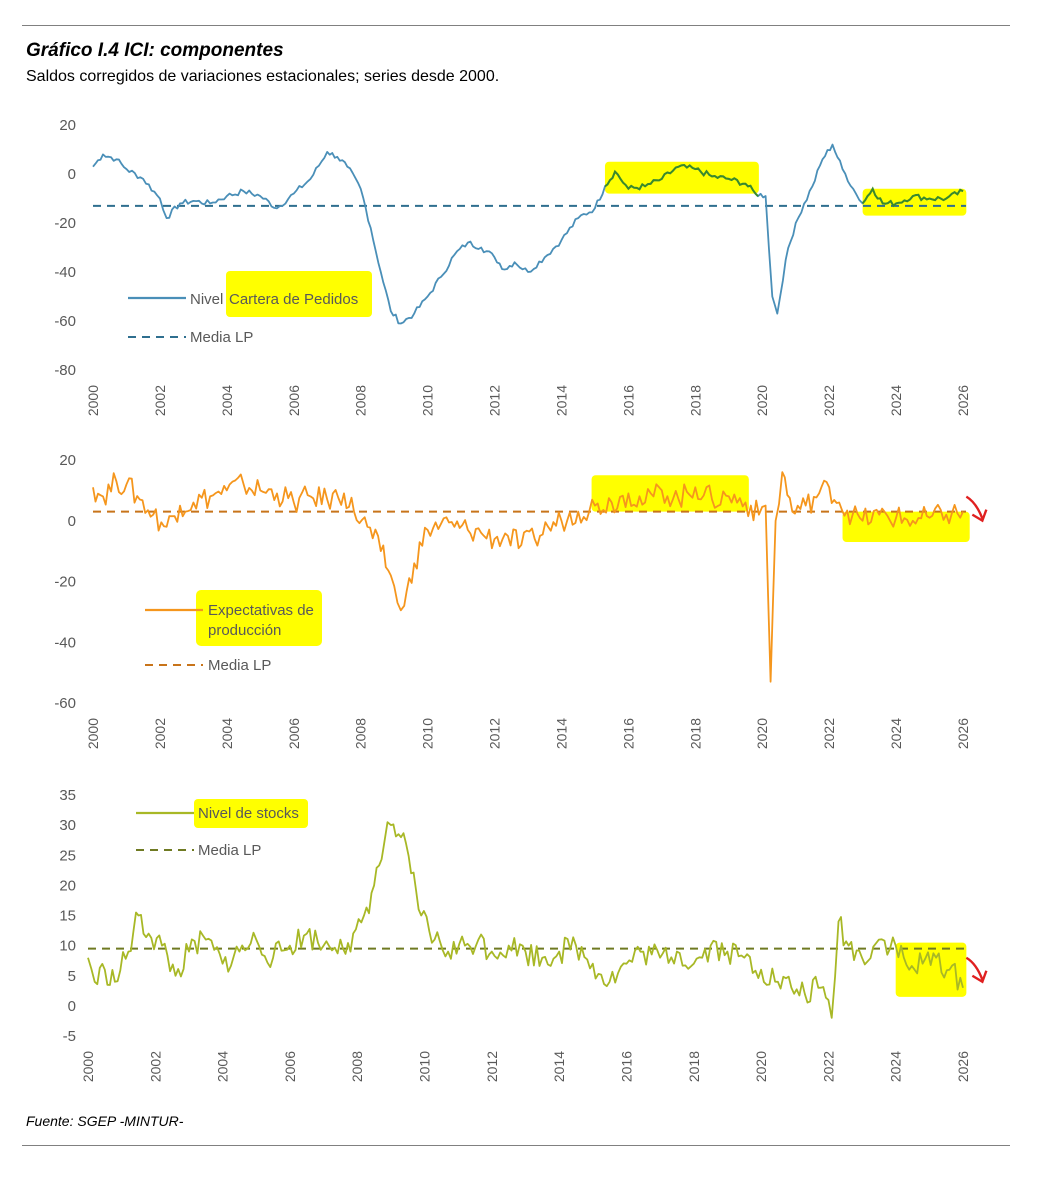 This screenshot has height=1200, width=1059. I want to click on y-tick-label: 10, so click(67, 946).